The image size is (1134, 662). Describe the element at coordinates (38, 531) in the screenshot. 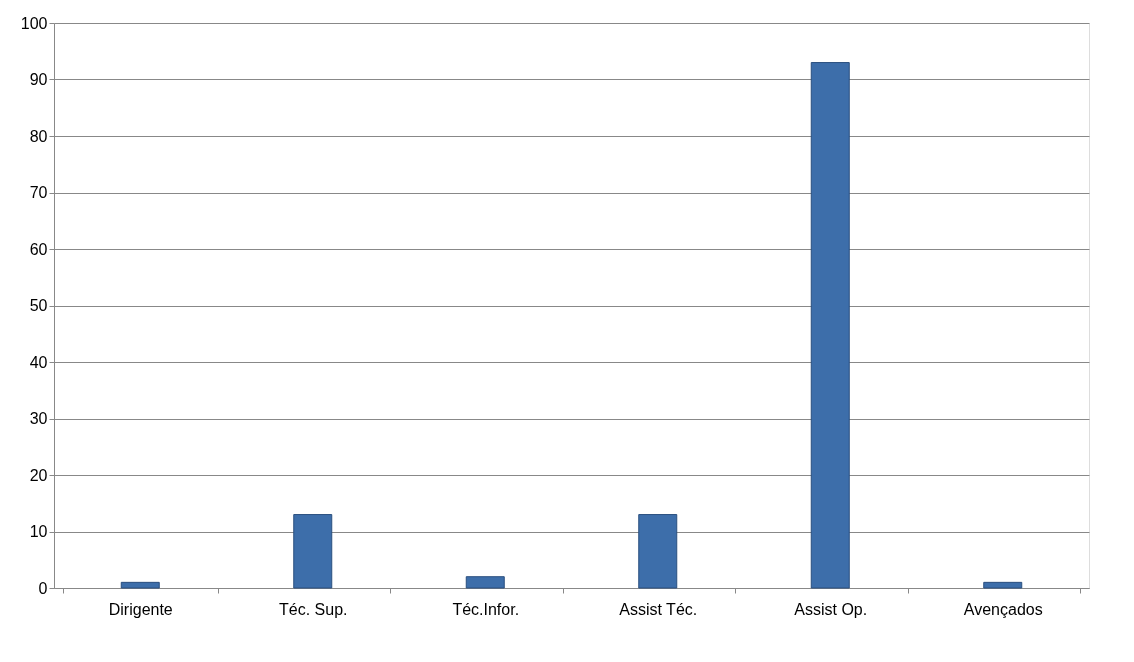

I see `y-tick-label: 10` at that location.